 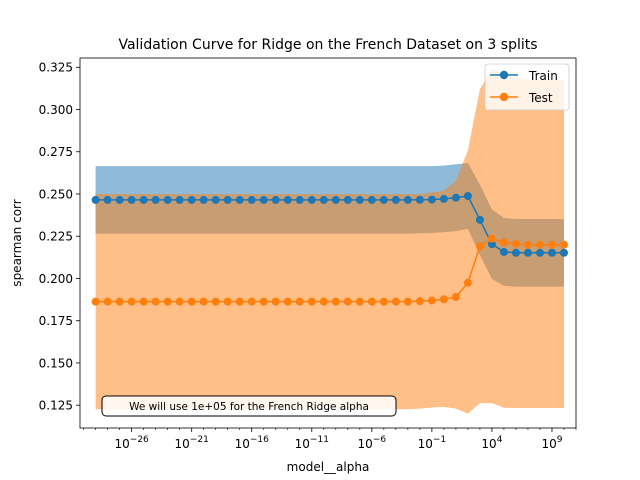 I want to click on legend-train-marker, so click(x=504, y=75).